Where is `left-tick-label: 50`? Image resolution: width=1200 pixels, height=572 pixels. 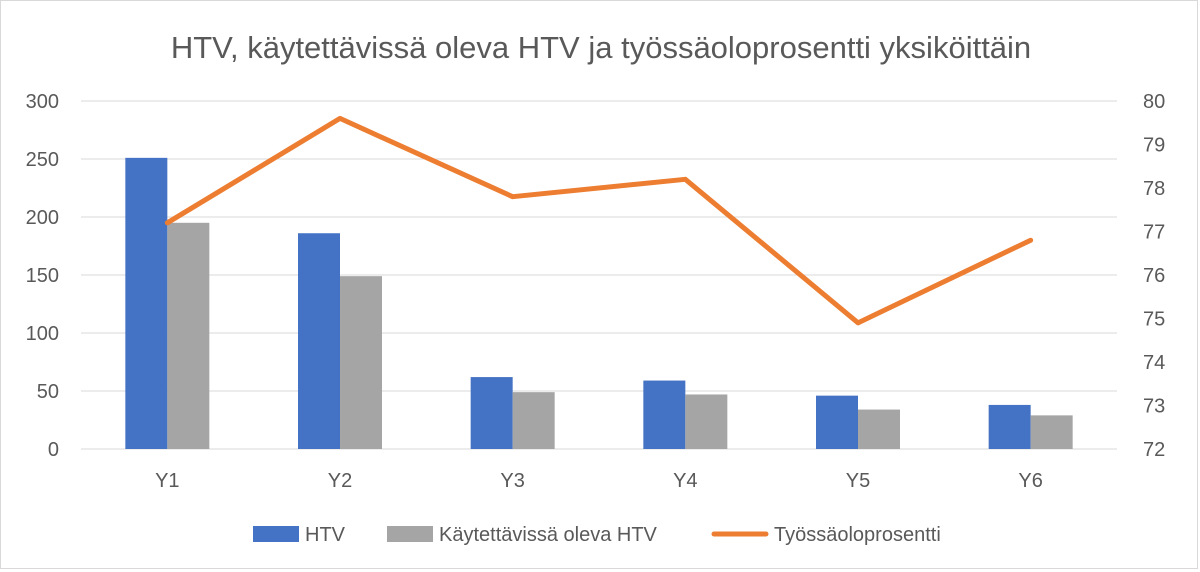 left-tick-label: 50 is located at coordinates (48, 392).